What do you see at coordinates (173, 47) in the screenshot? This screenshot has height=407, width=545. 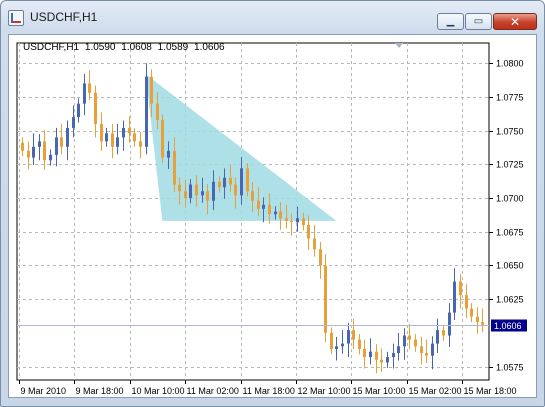 I see `ohlc-low: 1.0589` at bounding box center [173, 47].